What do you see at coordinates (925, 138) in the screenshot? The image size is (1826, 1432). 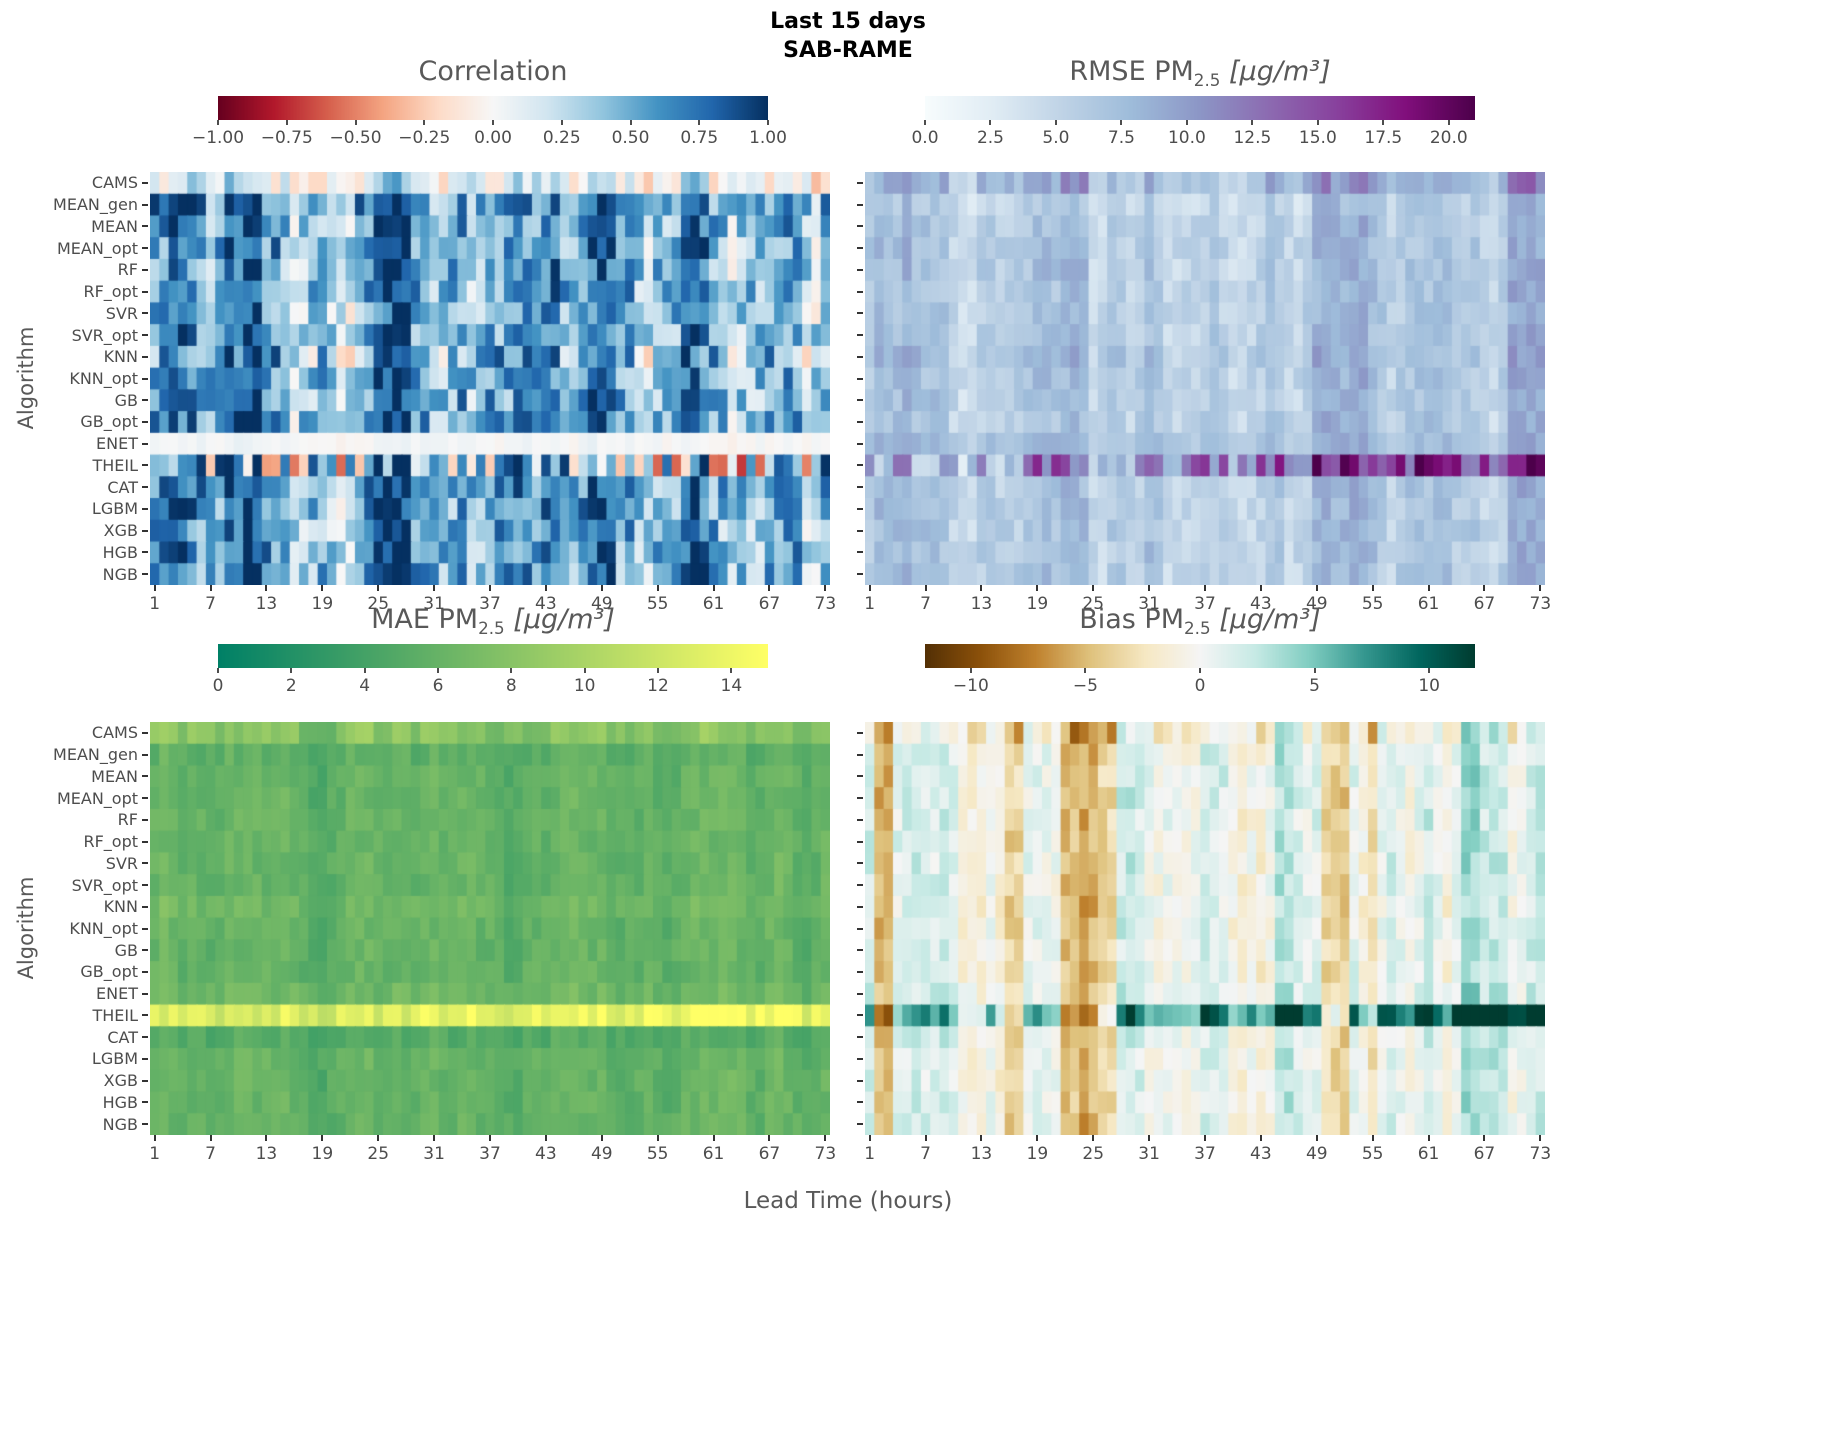 I see `colorbar-tick-label: 0.0` at bounding box center [925, 138].